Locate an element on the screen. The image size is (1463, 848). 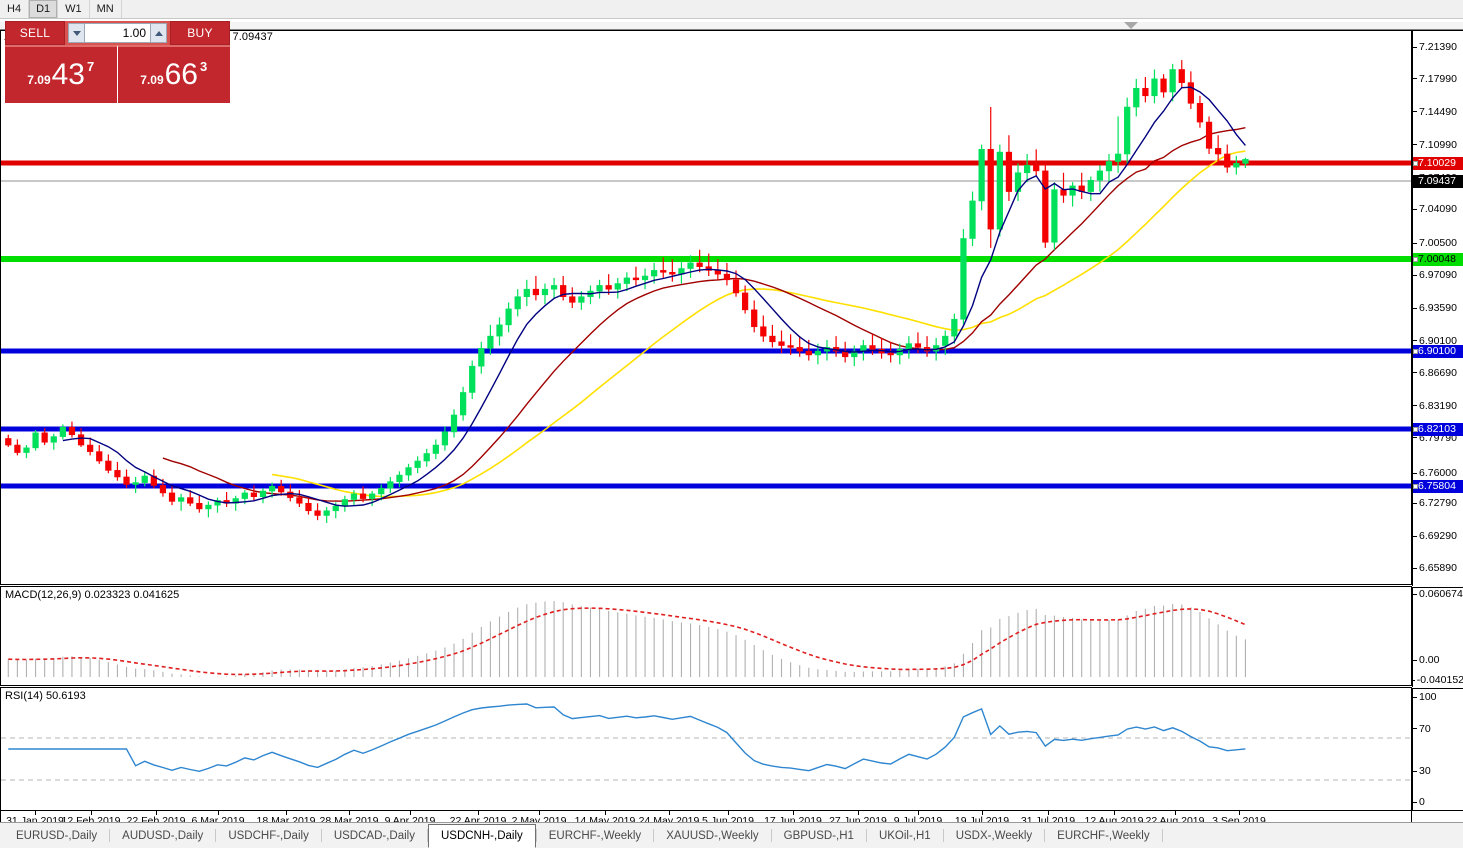
macd-chart-svg is located at coordinates (626, 639).